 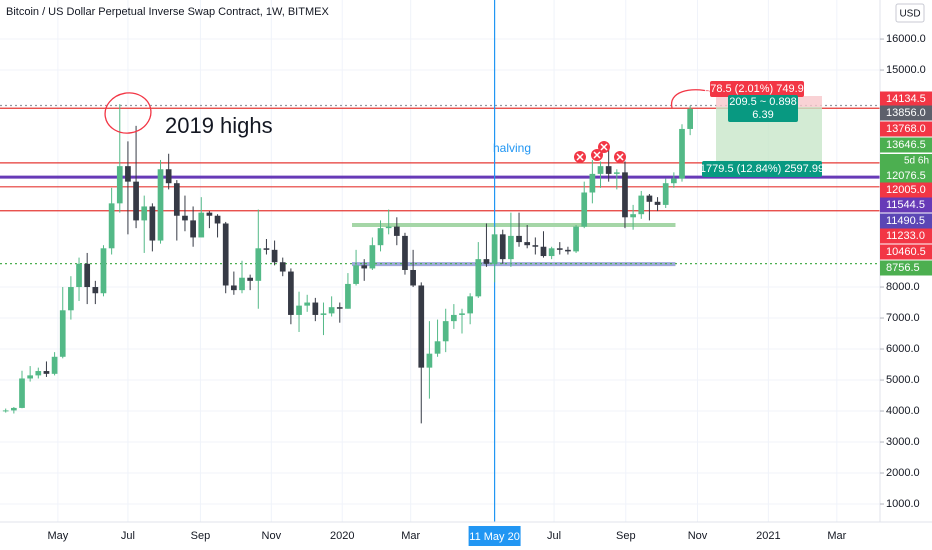 What do you see at coordinates (762, 115) in the screenshot?
I see `position-ratio-value: 6.39` at bounding box center [762, 115].